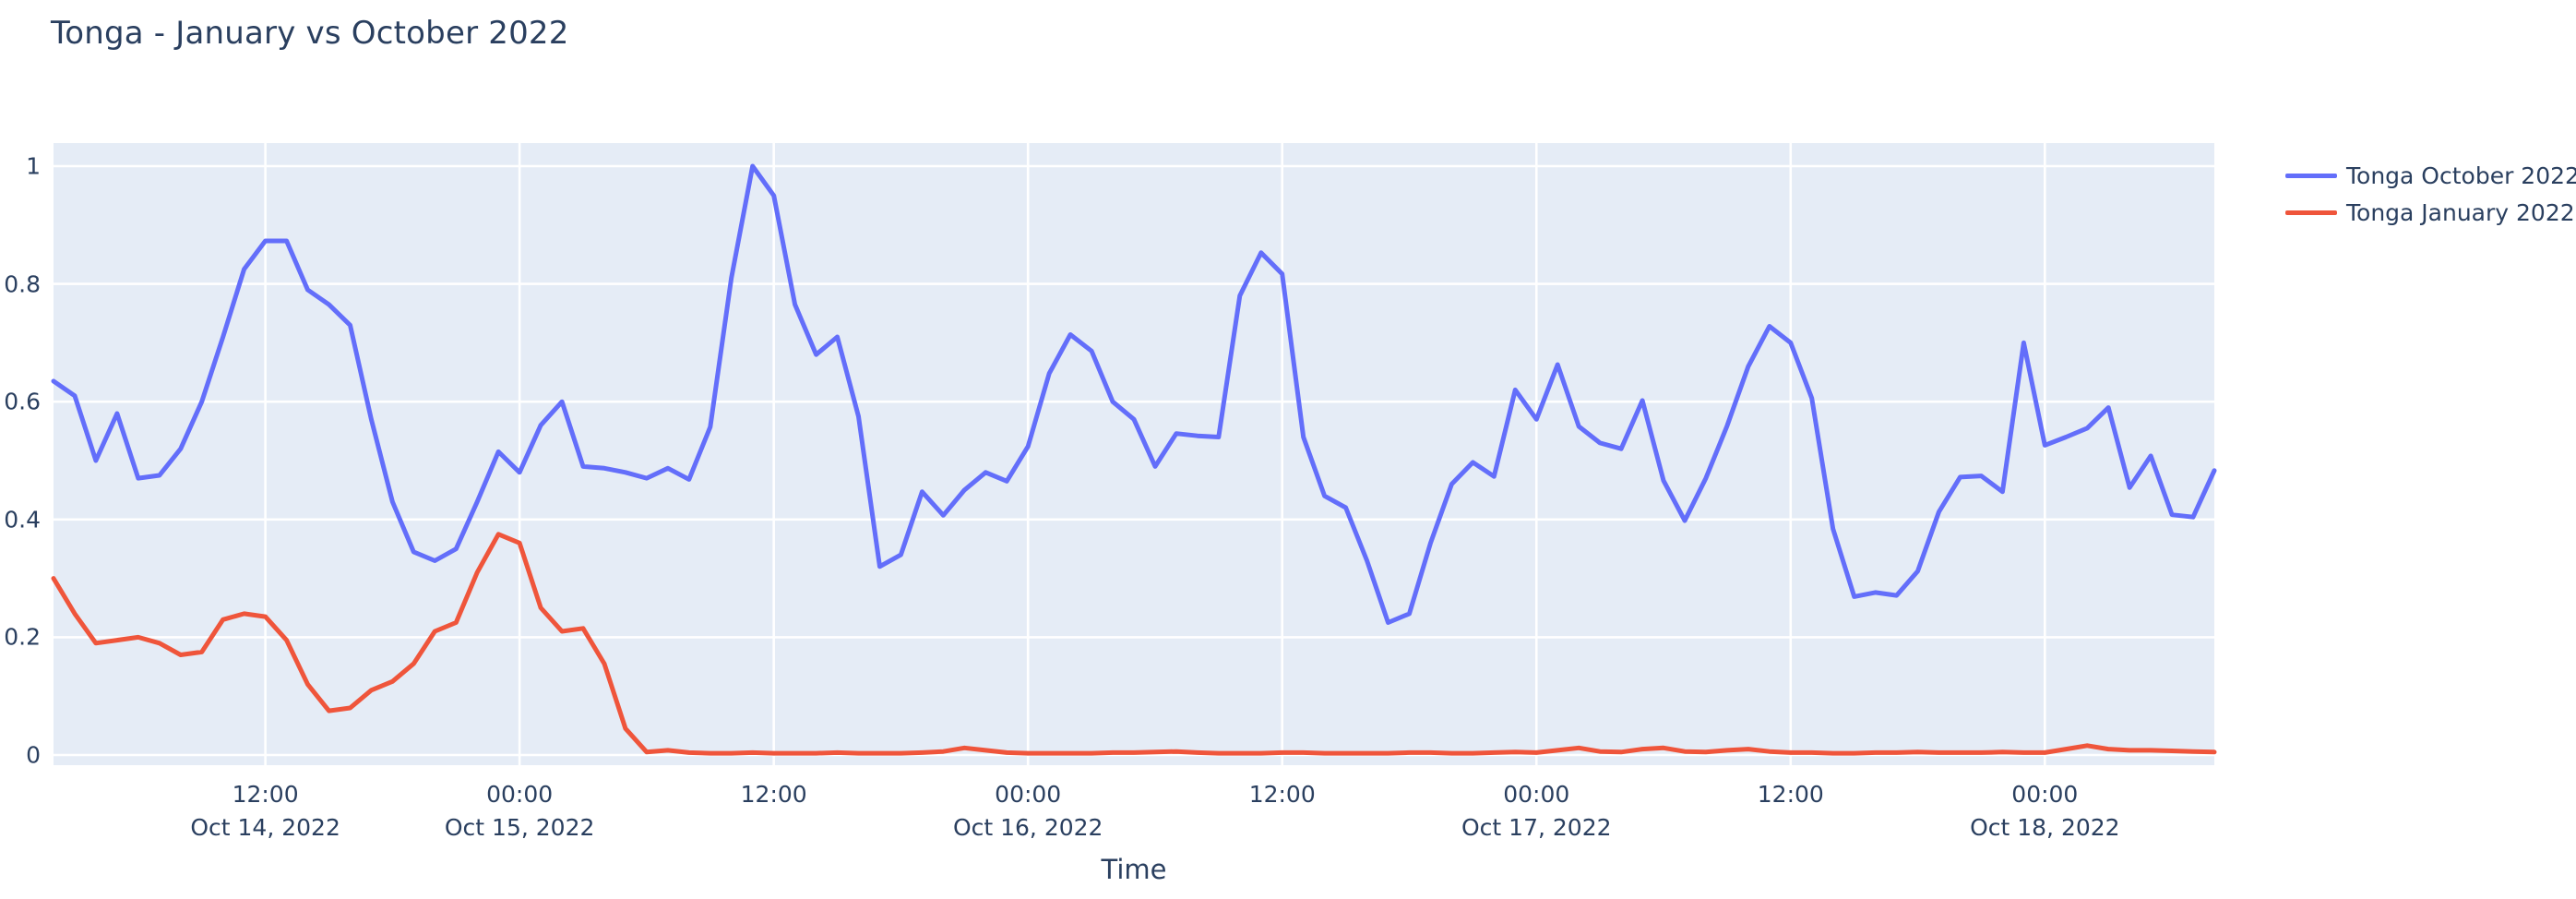 The height and width of the screenshot is (899, 2576). What do you see at coordinates (1134, 869) in the screenshot?
I see `x-axis-title: Time` at bounding box center [1134, 869].